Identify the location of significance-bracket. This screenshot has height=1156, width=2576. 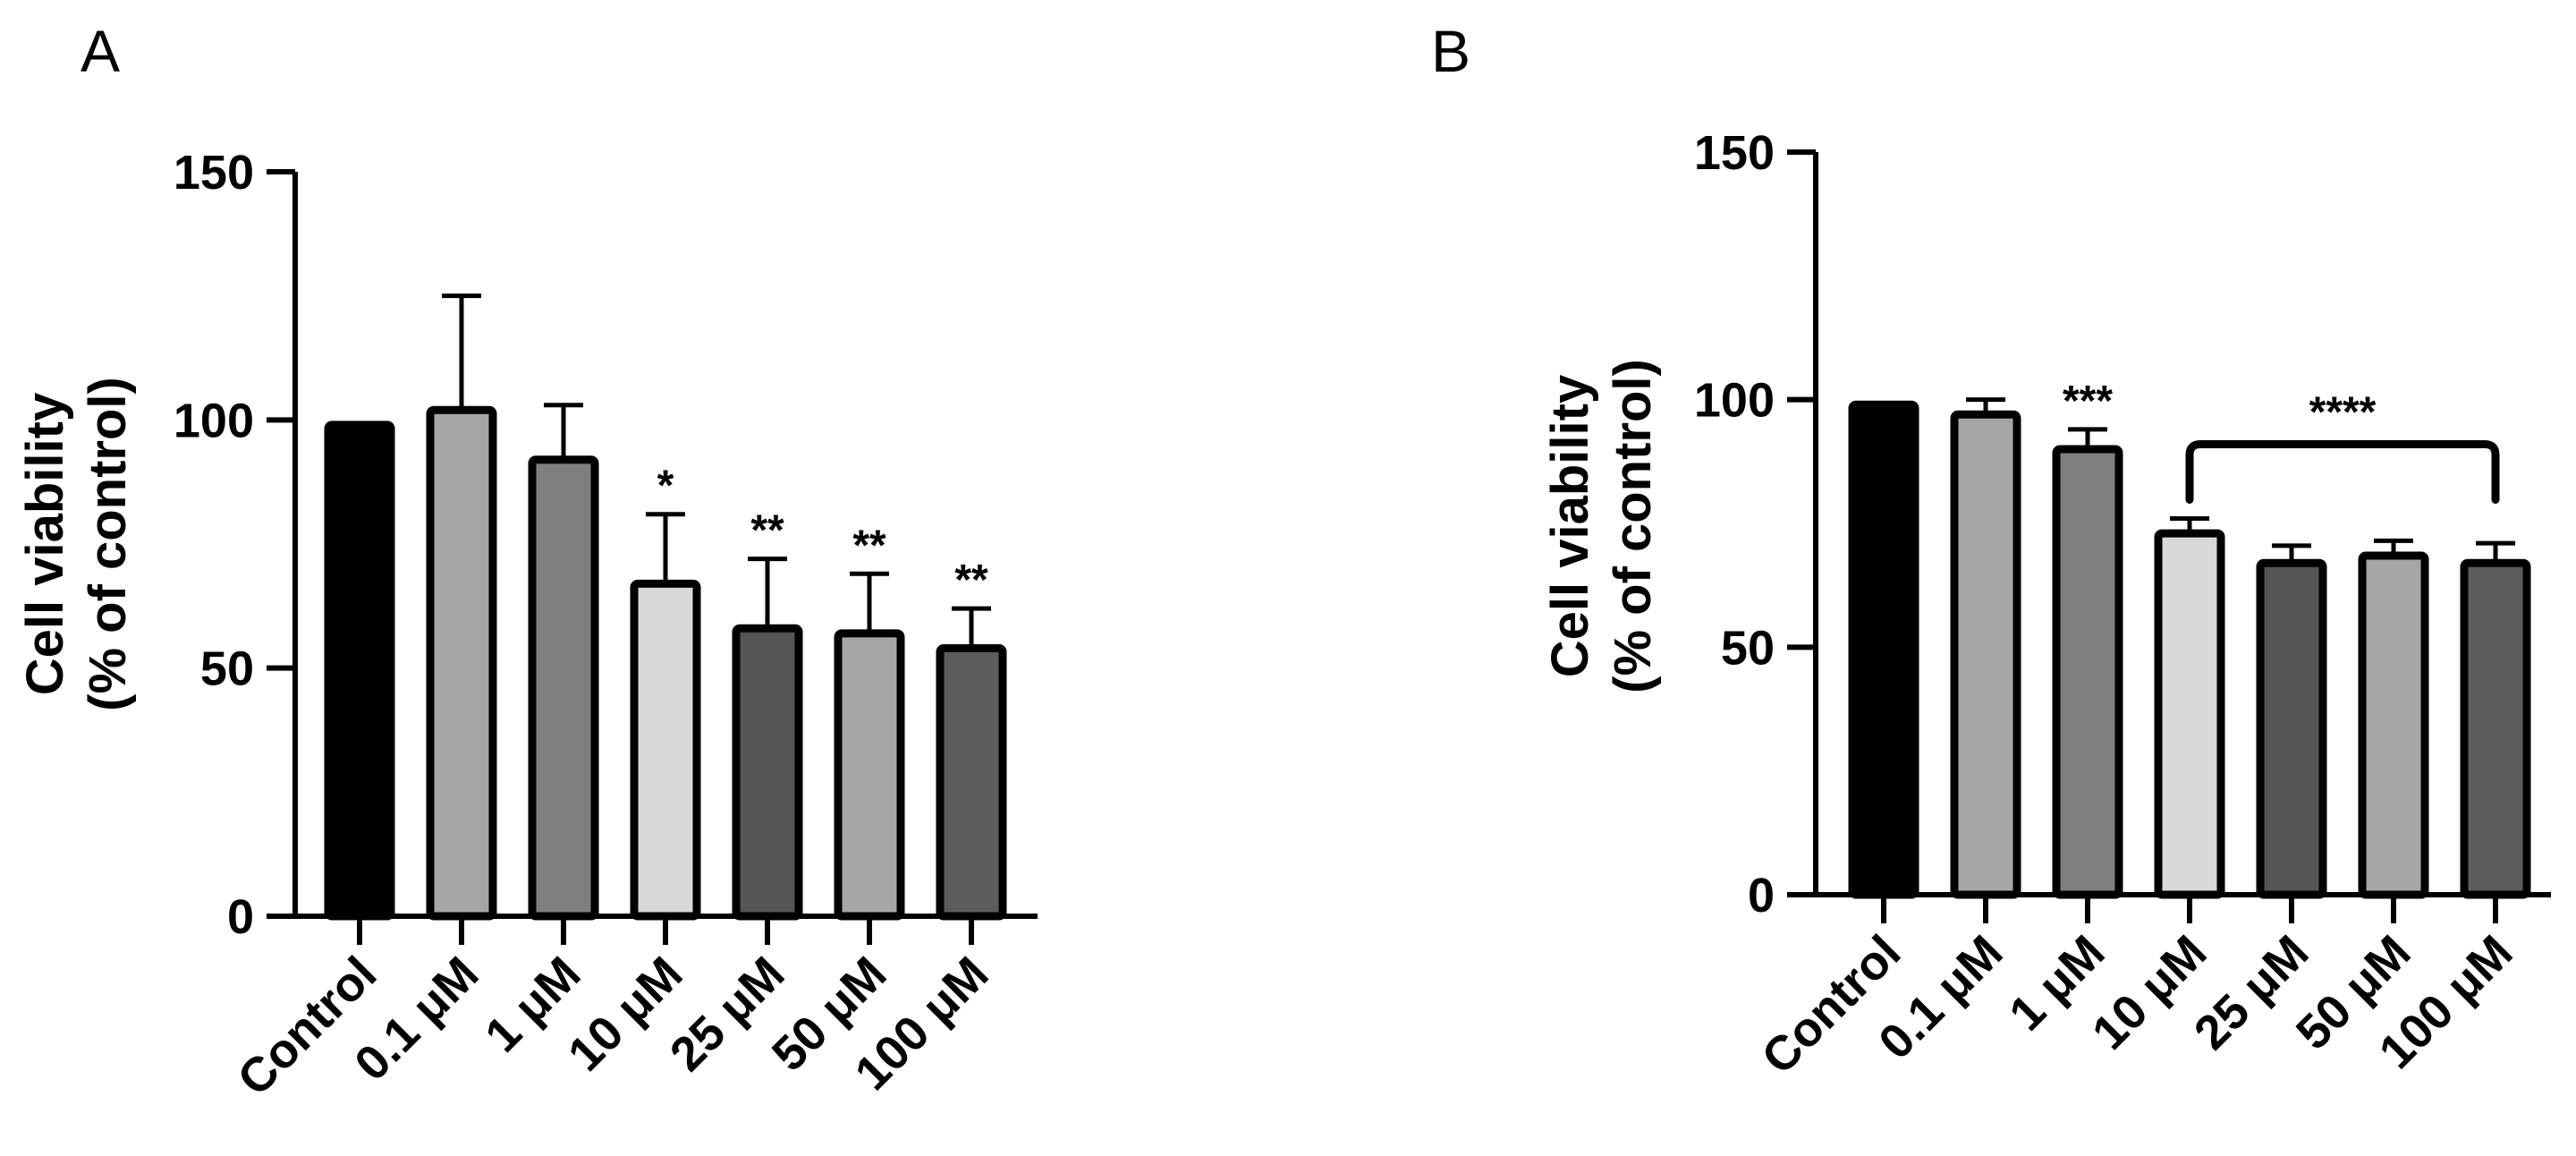
(2342, 471).